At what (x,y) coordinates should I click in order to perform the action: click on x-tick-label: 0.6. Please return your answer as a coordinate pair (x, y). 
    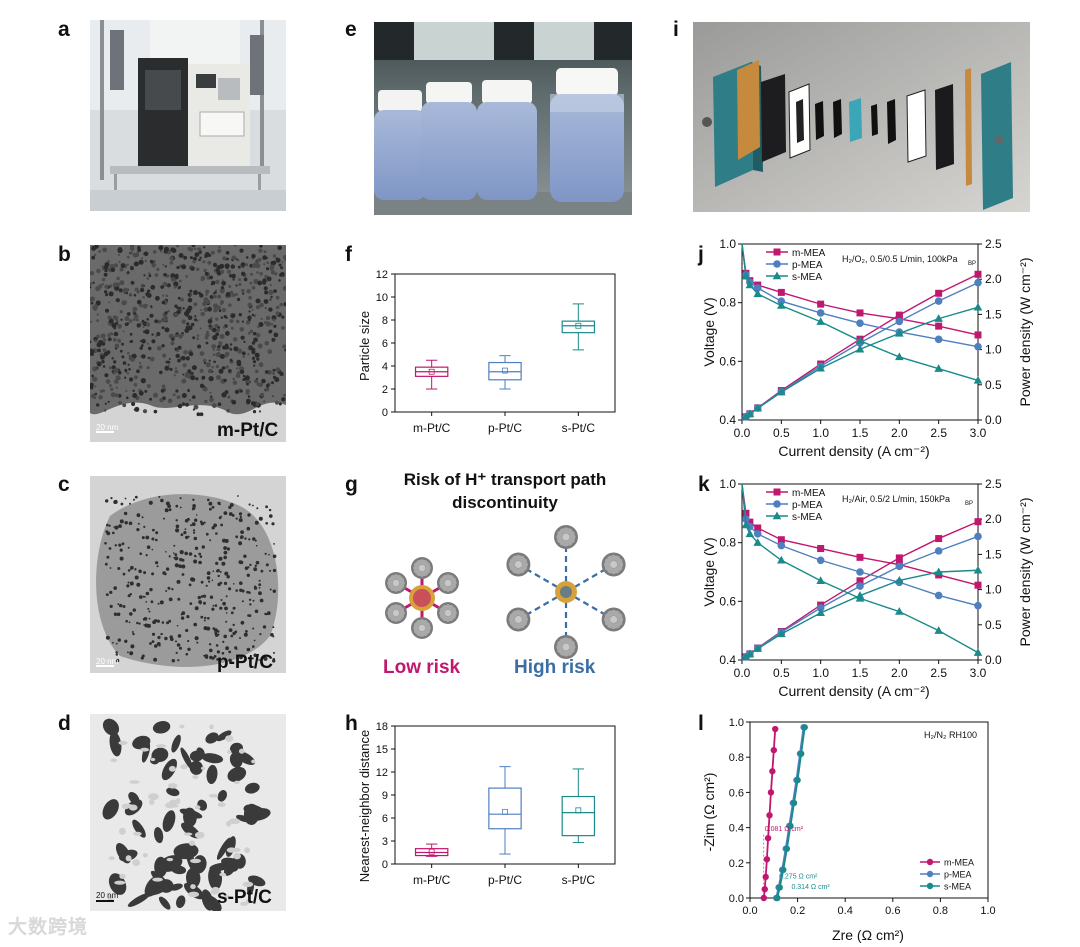
    Looking at the image, I should click on (892, 911).